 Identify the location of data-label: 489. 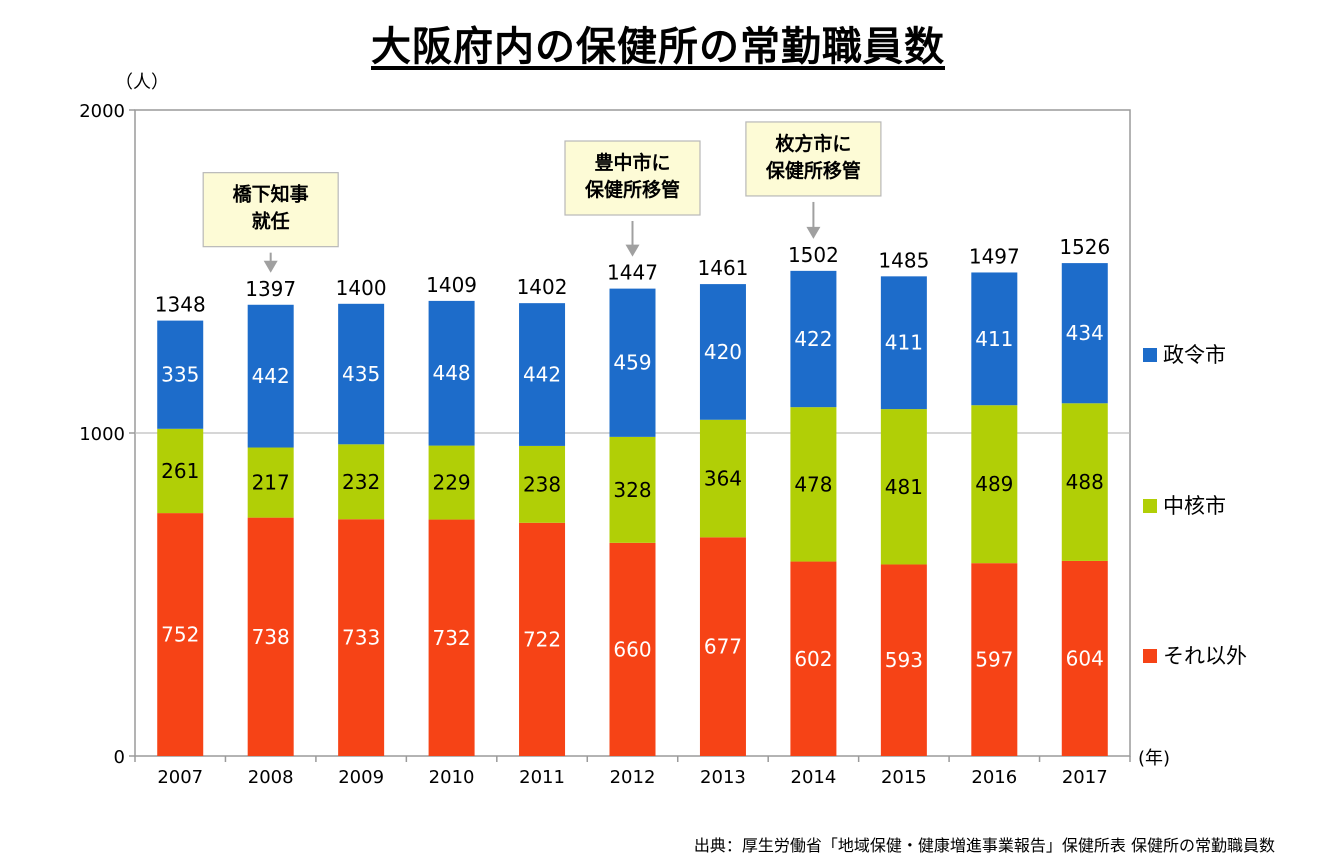
(994, 484).